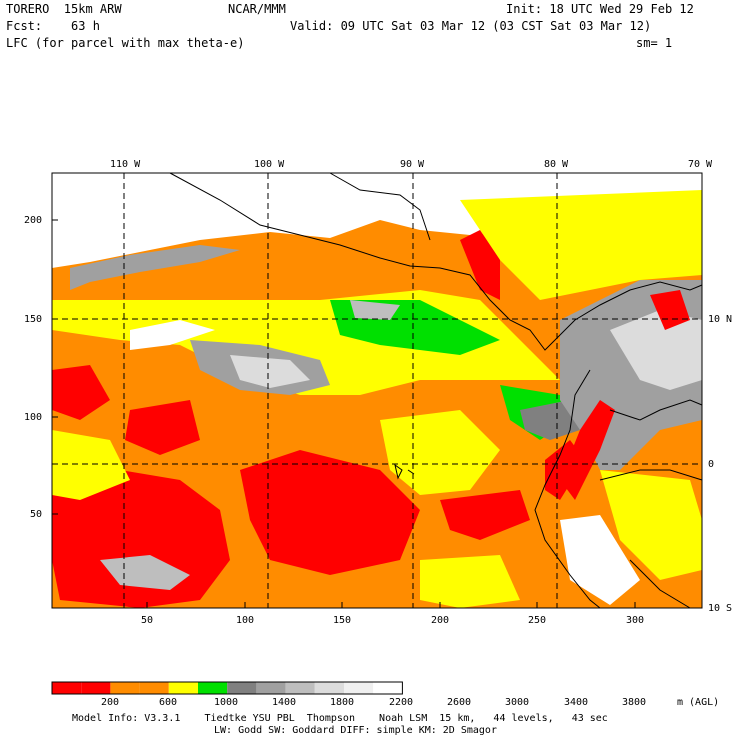 The width and height of the screenshot is (740, 740). Describe the element at coordinates (125, 164) in the screenshot. I see `lon-label: 110 W` at that location.